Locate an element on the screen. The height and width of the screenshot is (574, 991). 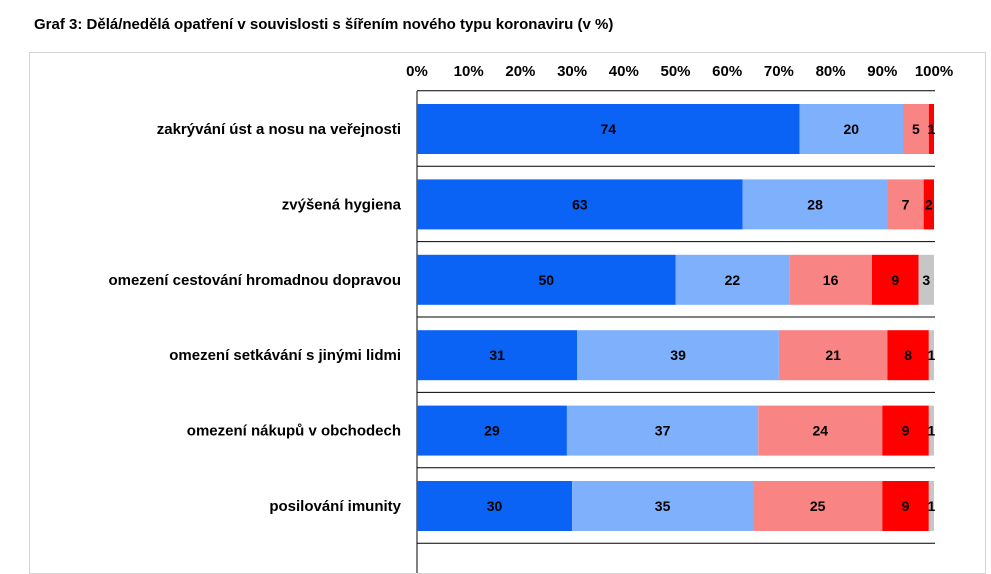
data-label: 29 is located at coordinates (492, 431).